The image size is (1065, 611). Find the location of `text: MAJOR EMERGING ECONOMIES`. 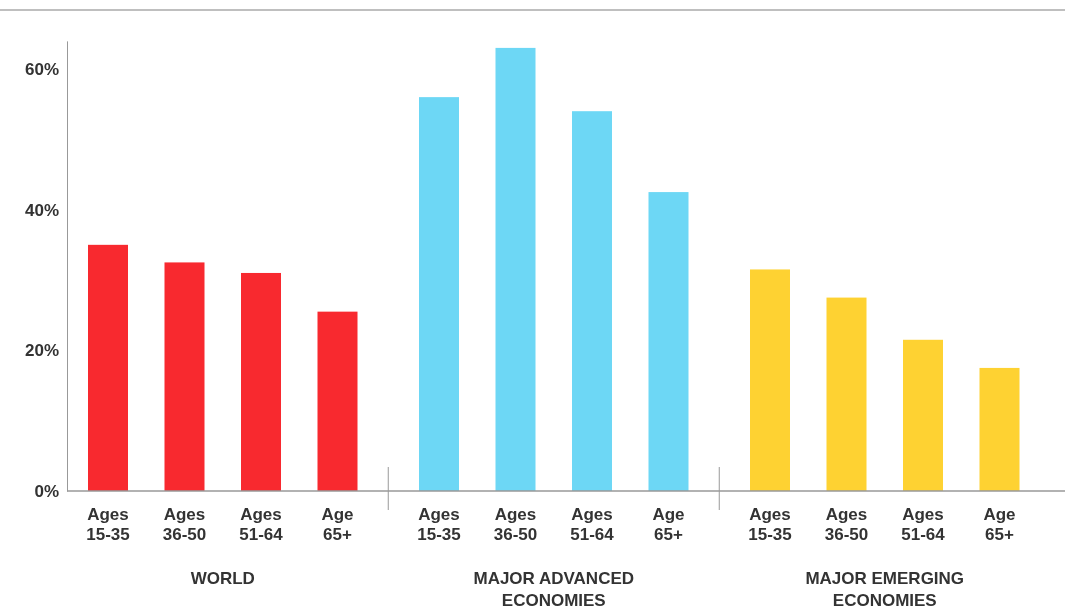

text: MAJOR EMERGING ECONOMIES is located at coordinates (885, 590).